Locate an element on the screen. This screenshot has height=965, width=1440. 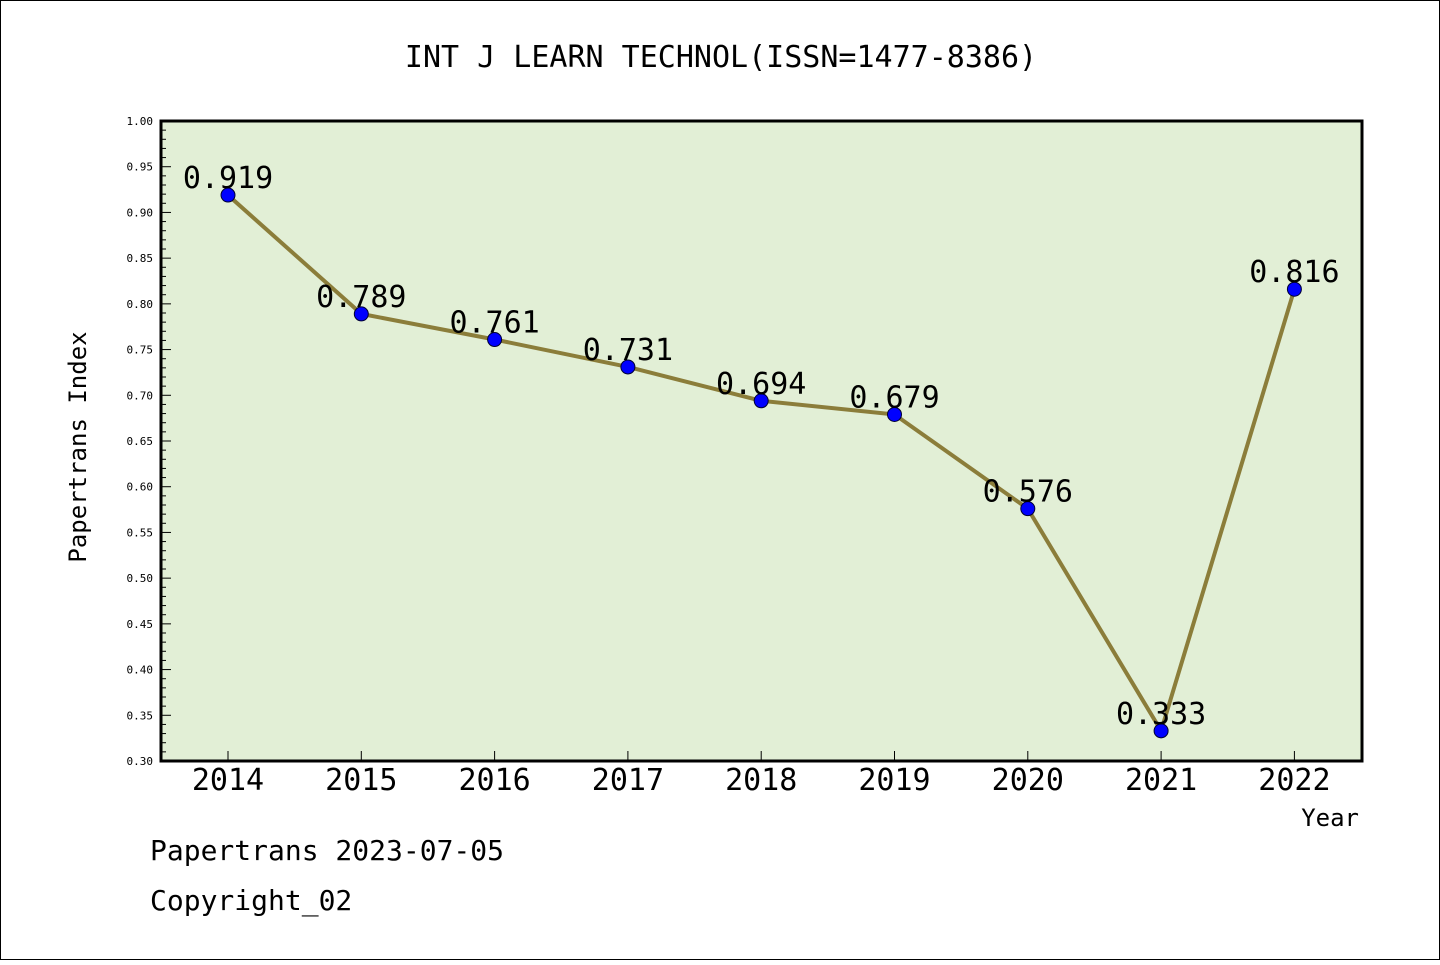
y-tick-label: 0.30 is located at coordinates (140, 761).